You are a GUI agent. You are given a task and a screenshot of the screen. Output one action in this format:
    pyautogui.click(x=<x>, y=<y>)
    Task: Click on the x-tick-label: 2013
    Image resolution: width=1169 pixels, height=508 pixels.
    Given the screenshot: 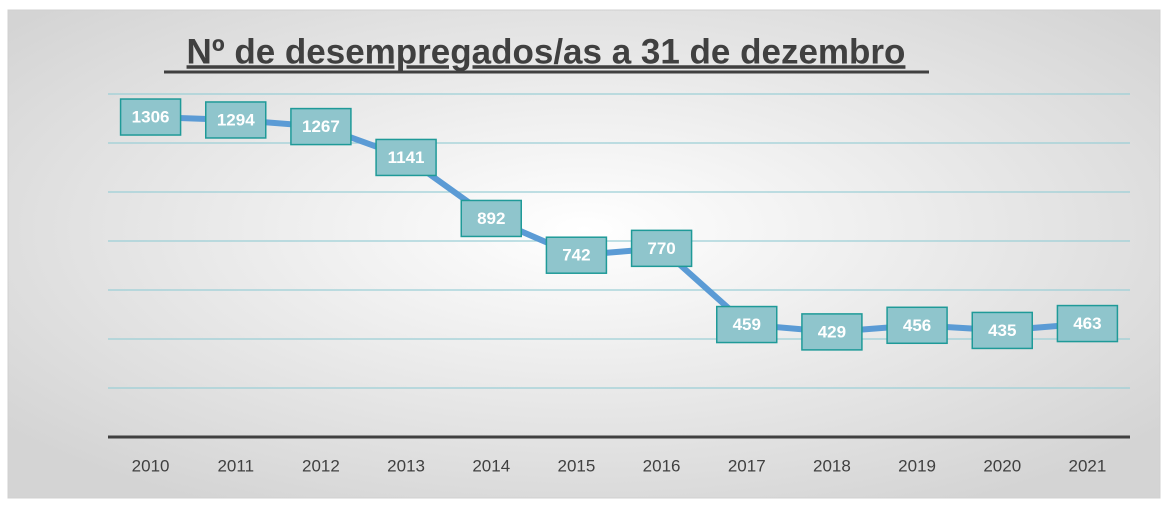 What is the action you would take?
    pyautogui.click(x=406, y=465)
    